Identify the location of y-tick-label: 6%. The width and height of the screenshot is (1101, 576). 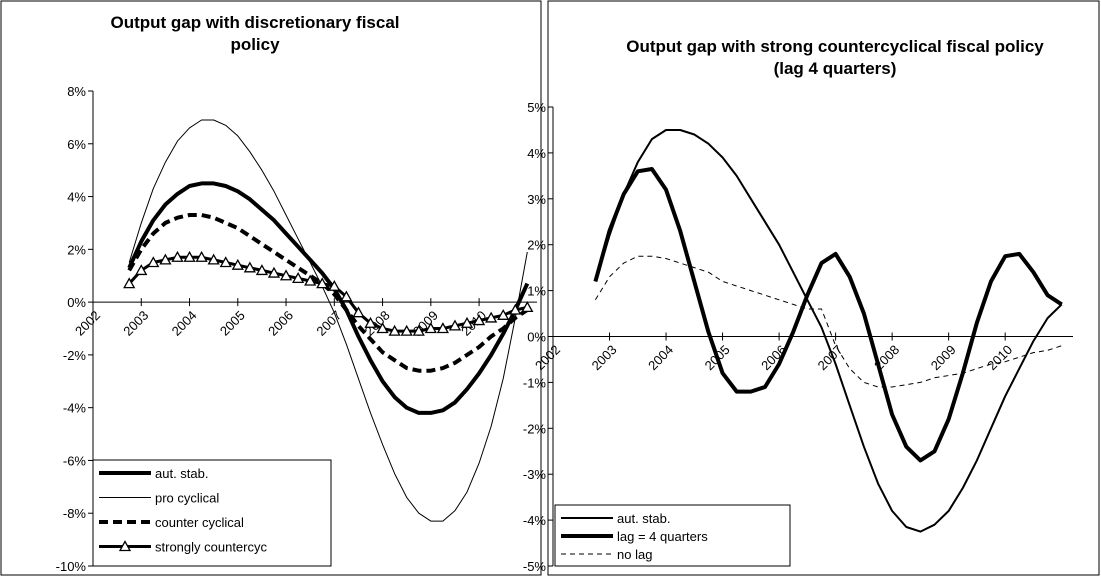
(76, 144).